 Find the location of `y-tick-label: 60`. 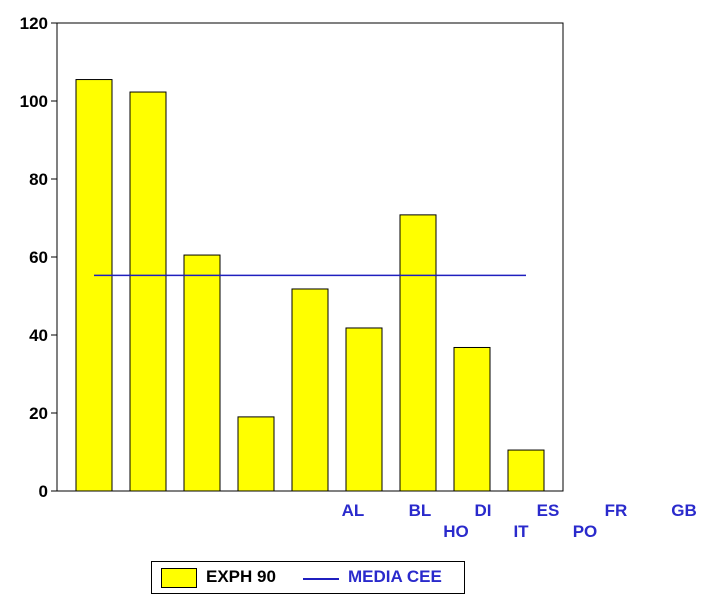

y-tick-label: 60 is located at coordinates (38, 257).